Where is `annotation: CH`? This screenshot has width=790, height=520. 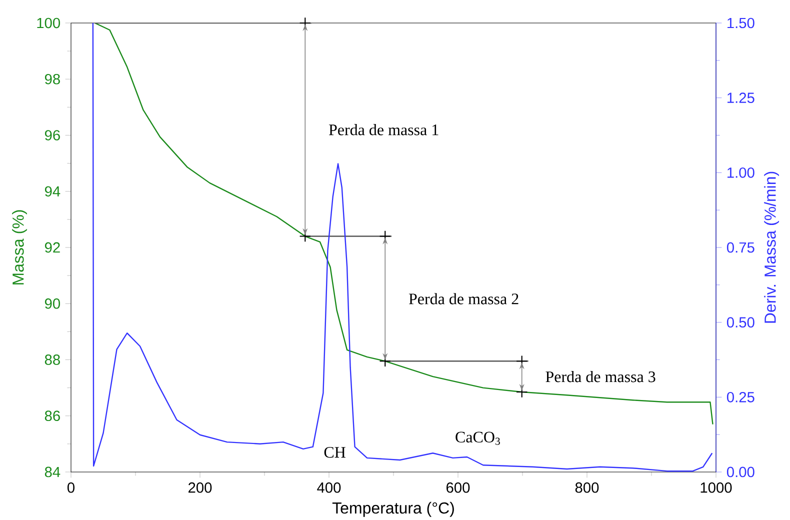
annotation: CH is located at coordinates (335, 452).